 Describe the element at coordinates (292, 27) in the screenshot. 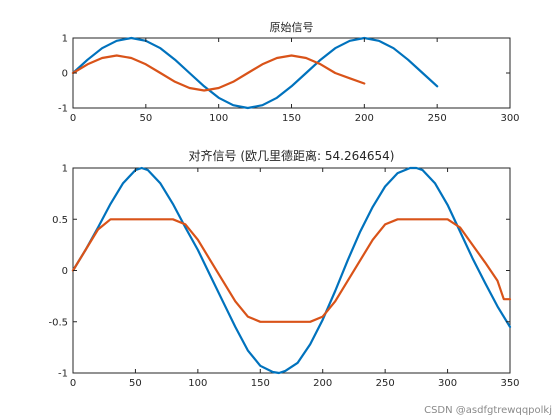

I see `chart-title: 原始信号` at that location.